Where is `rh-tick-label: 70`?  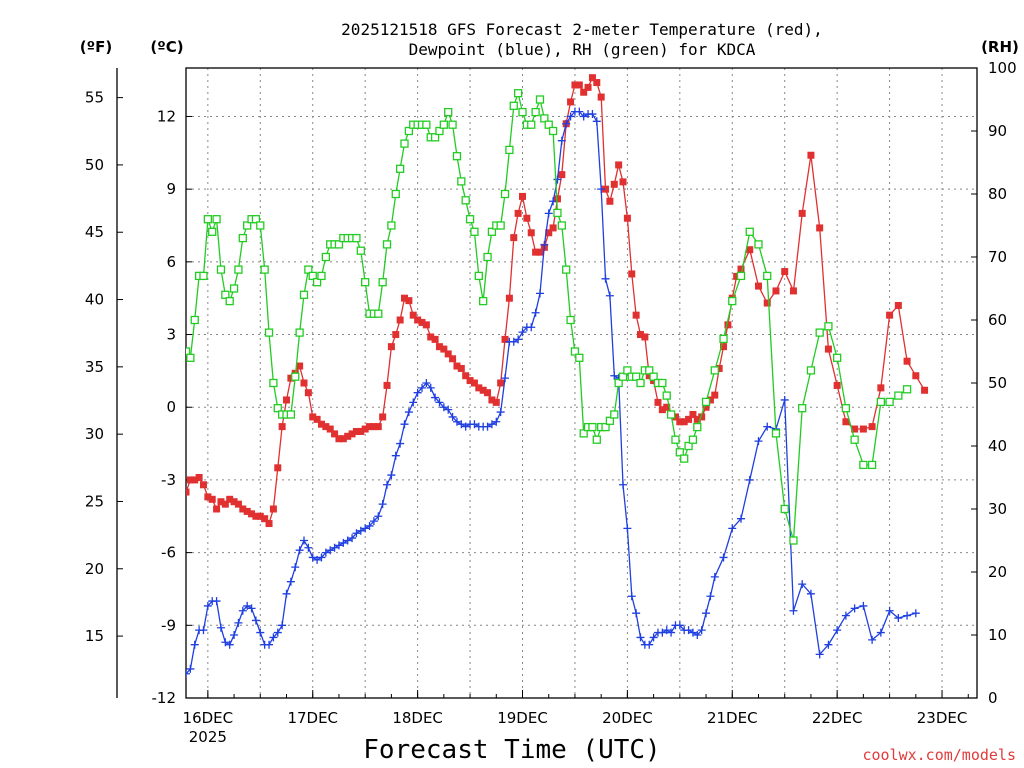
rh-tick-label: 70 is located at coordinates (997, 257).